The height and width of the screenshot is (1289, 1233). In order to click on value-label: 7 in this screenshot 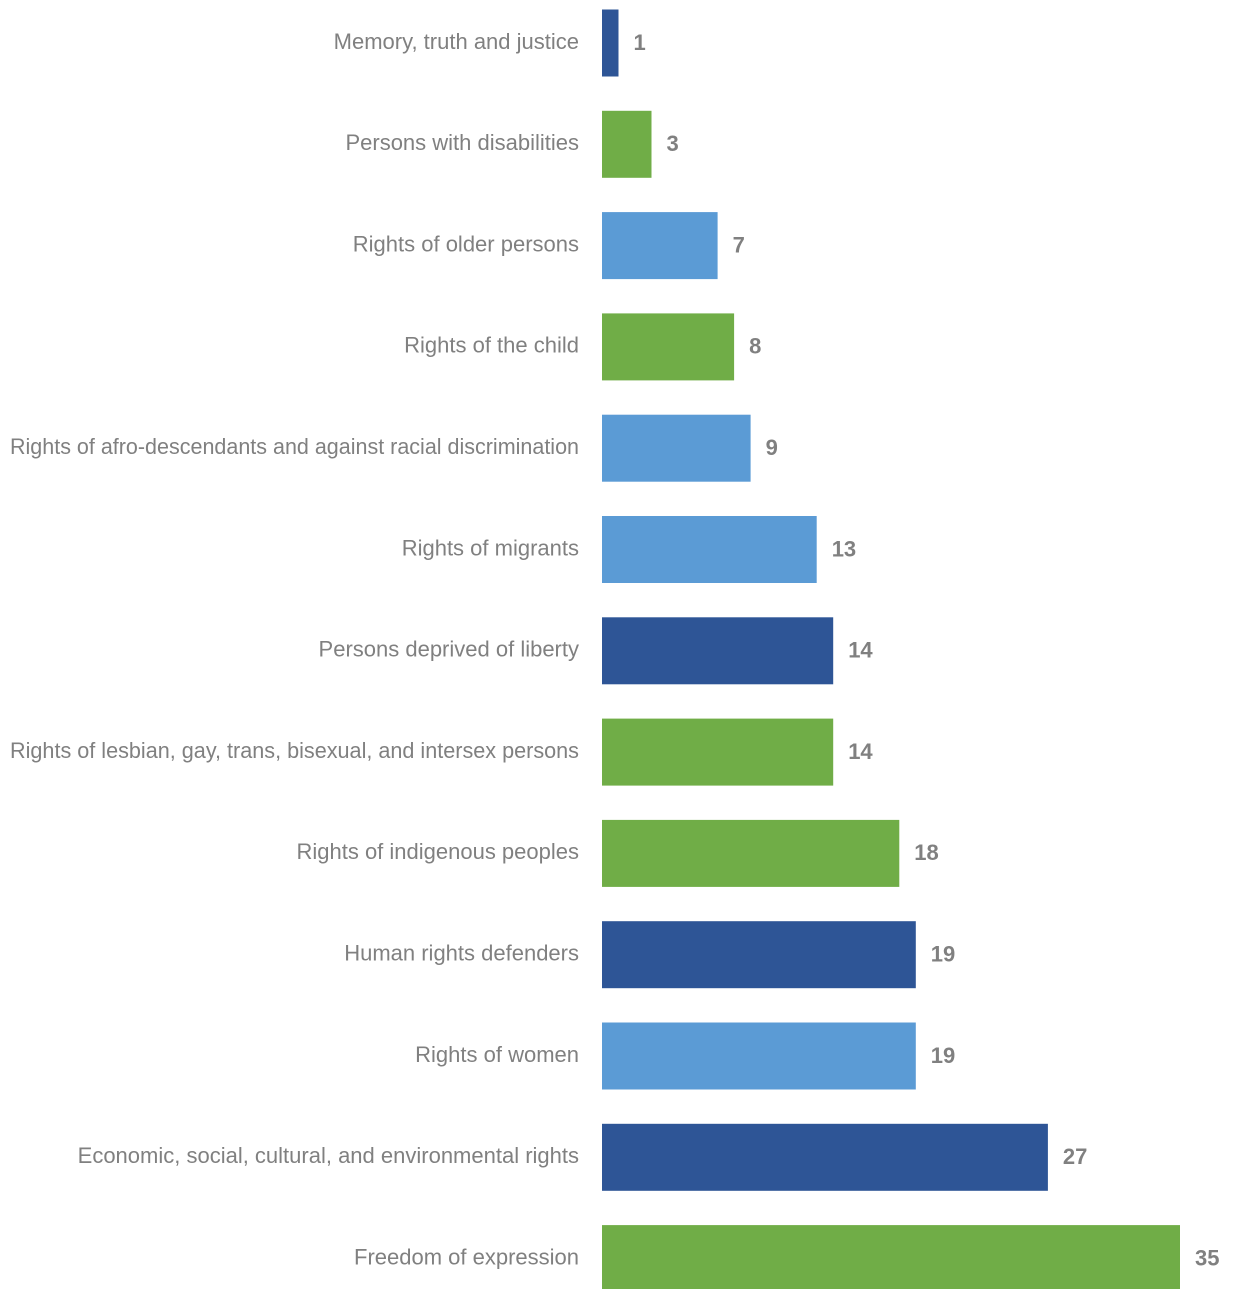, I will do `click(739, 244)`.